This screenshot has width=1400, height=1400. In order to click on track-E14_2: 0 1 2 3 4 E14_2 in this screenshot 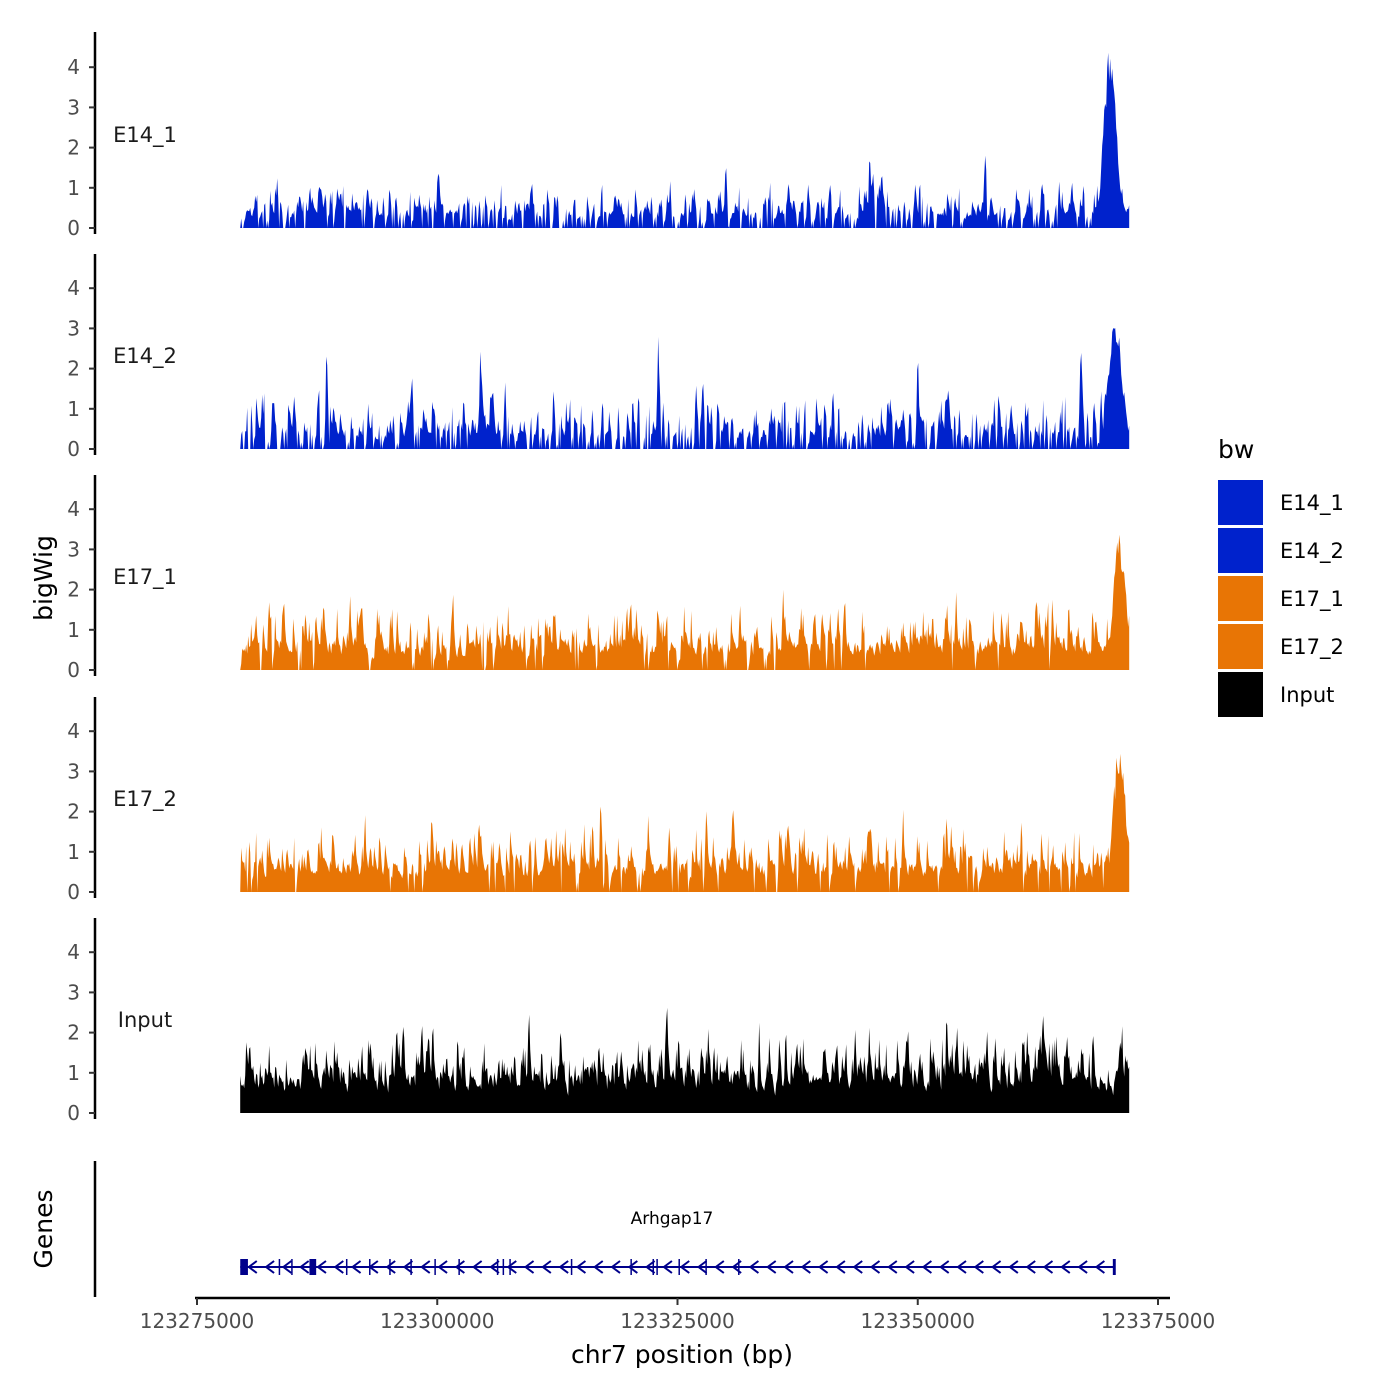, I will do `click(598, 357)`.